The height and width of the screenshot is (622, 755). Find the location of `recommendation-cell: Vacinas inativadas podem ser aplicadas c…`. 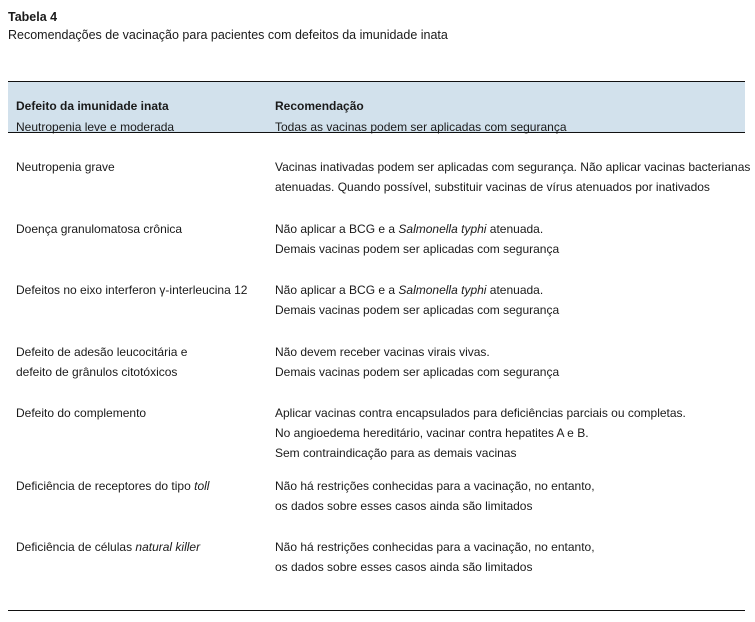

recommendation-cell: Vacinas inativadas podem ser aplicadas c… is located at coordinates (512, 177).